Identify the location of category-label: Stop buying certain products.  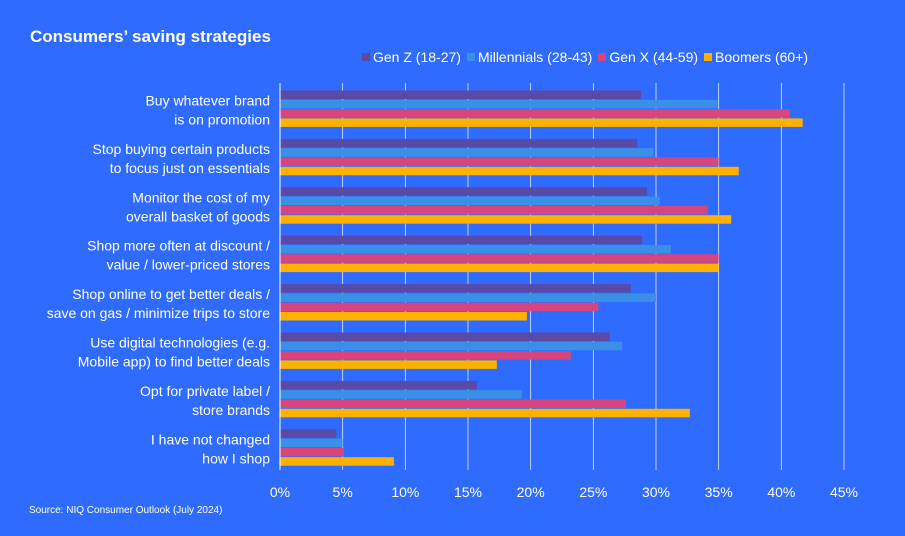
(181, 149).